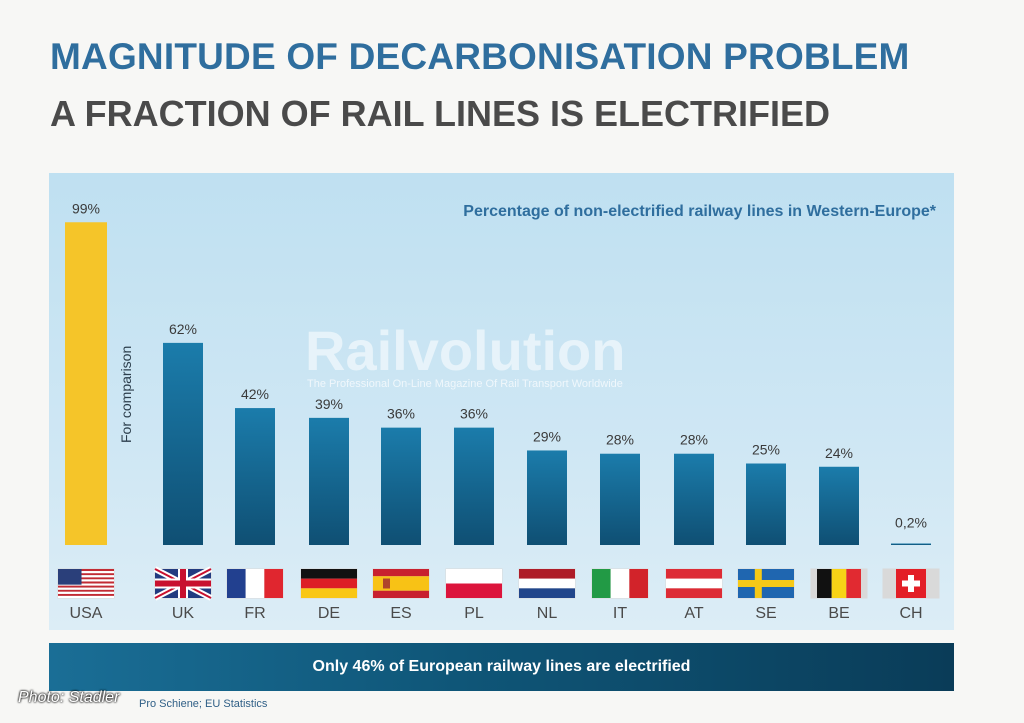  I want to click on value-label: 29%, so click(547, 436).